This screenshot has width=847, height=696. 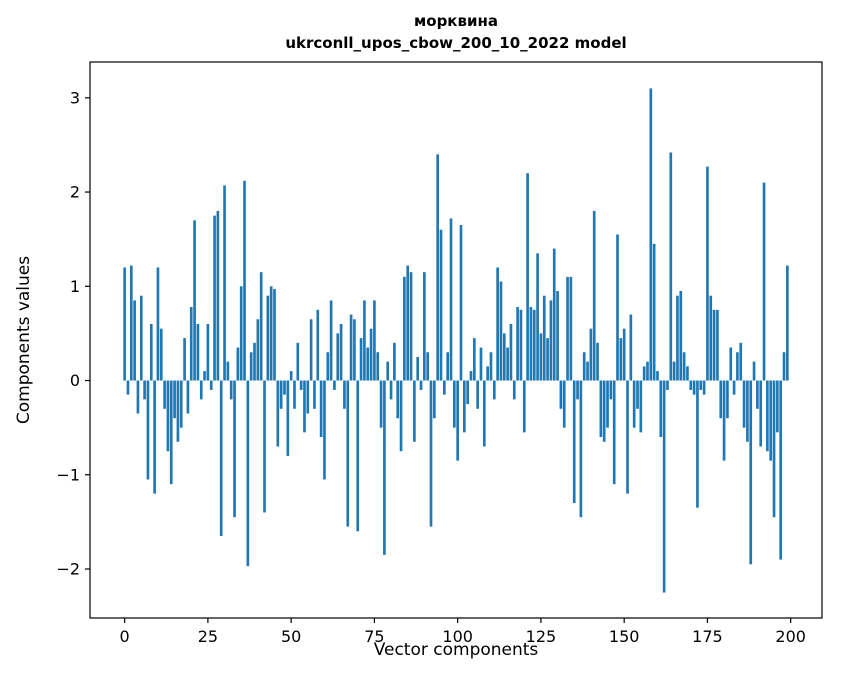 What do you see at coordinates (125, 636) in the screenshot?
I see `x-tick-label: 0` at bounding box center [125, 636].